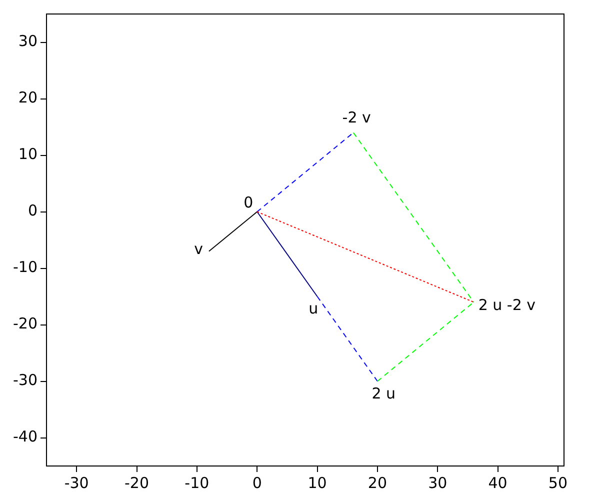 Image resolution: width=600 pixels, height=500 pixels. Describe the element at coordinates (249, 202) in the screenshot. I see `annotation: 0` at that location.